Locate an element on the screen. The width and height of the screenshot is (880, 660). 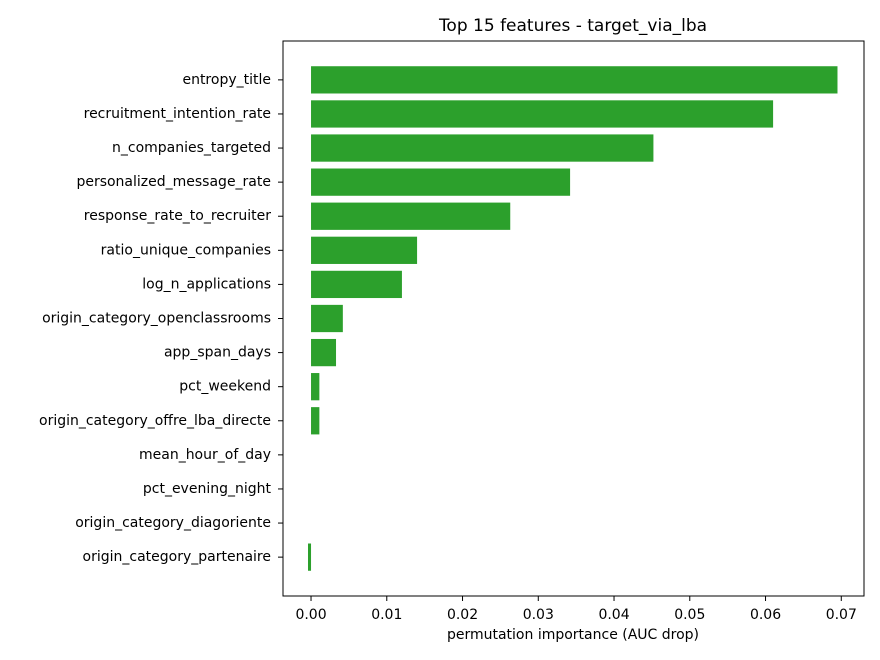
y-tick-label: pct_weekend is located at coordinates (225, 387).